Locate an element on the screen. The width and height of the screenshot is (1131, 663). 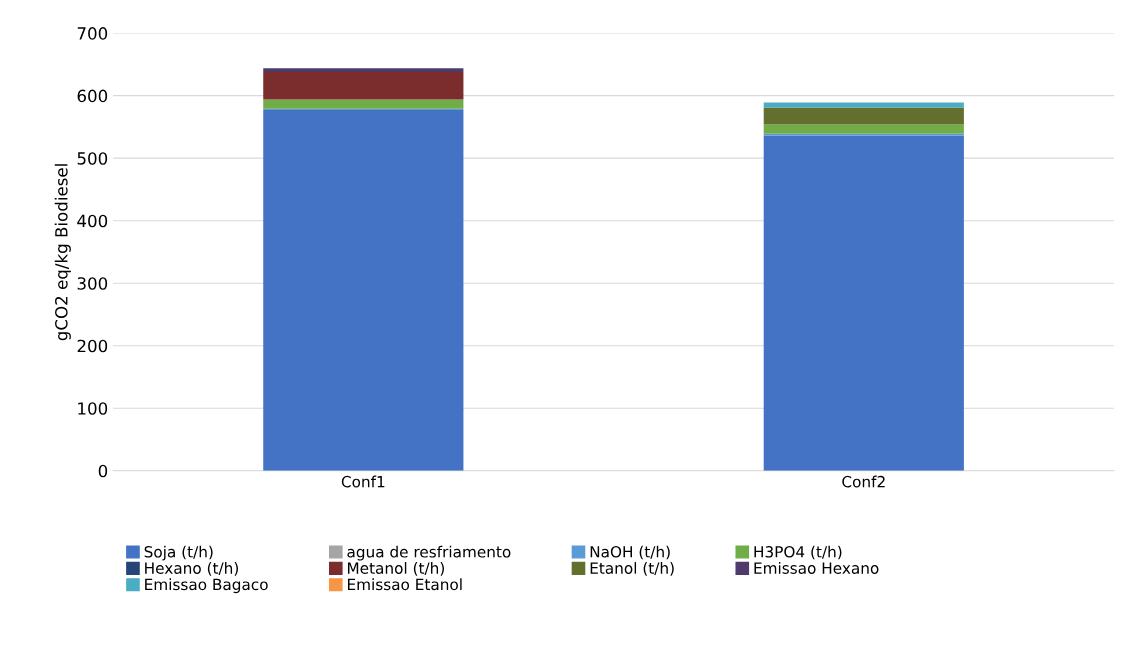
y-tick-label: 400 is located at coordinates (92, 221).